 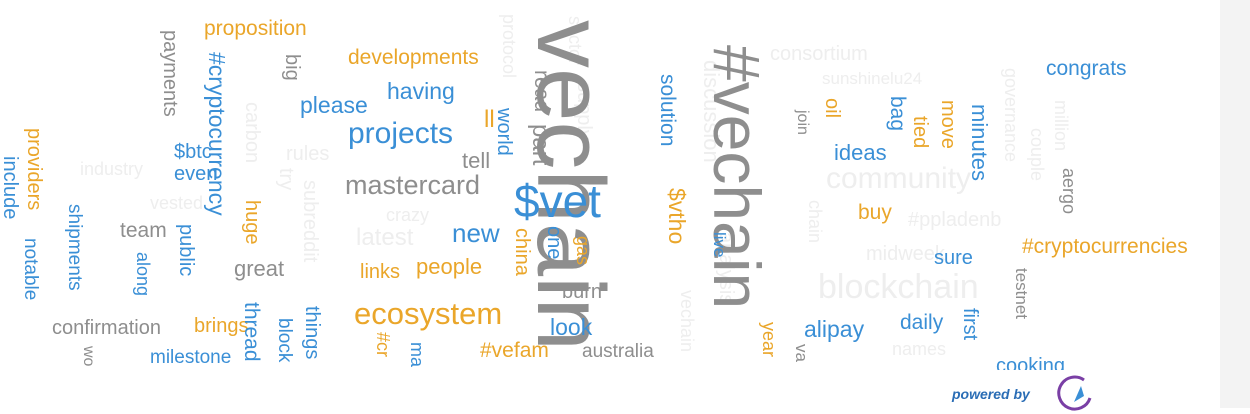 I want to click on wordcloud-logo-icon, so click(x=1075, y=393).